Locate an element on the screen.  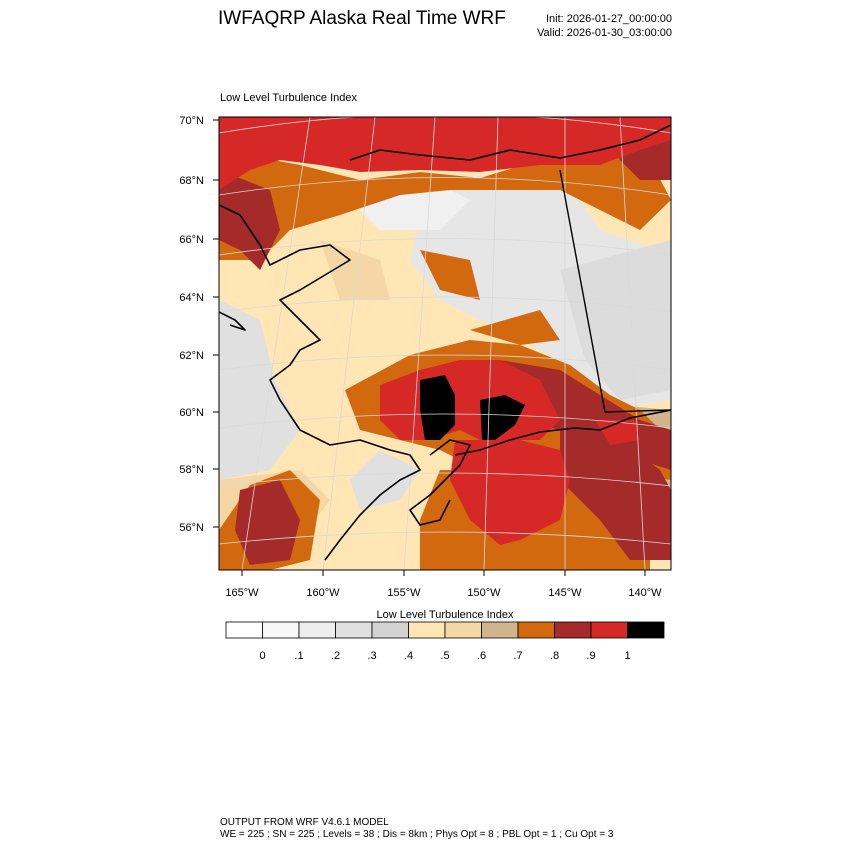
colorbar-tick-label: .4 is located at coordinates (408, 656).